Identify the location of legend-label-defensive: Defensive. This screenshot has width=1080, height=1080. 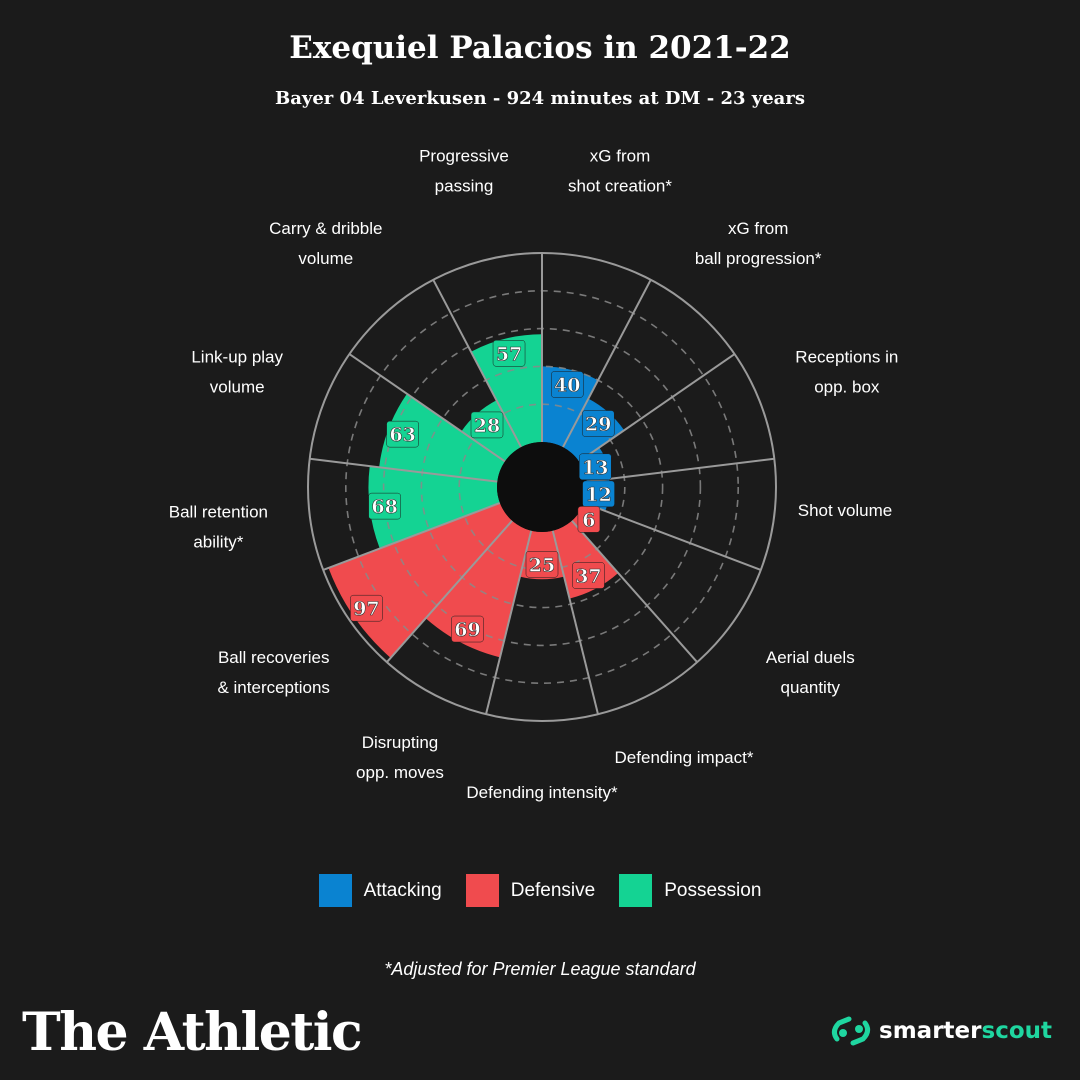
(553, 890).